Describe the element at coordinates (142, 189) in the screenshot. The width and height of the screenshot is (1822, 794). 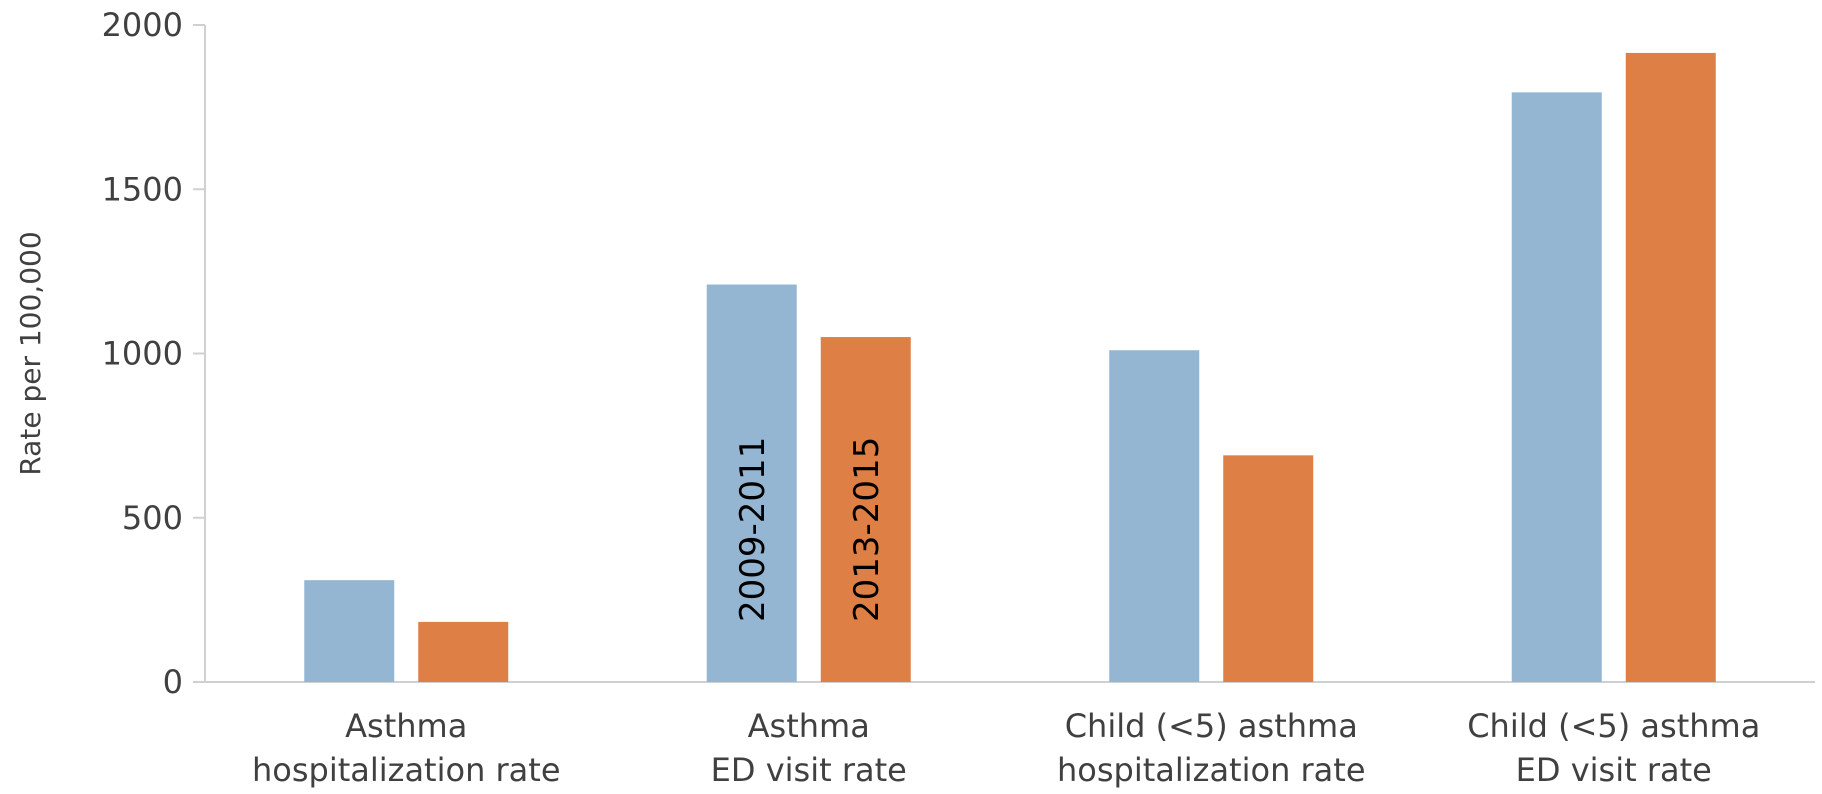
I see `y-tick-label: 1500` at that location.